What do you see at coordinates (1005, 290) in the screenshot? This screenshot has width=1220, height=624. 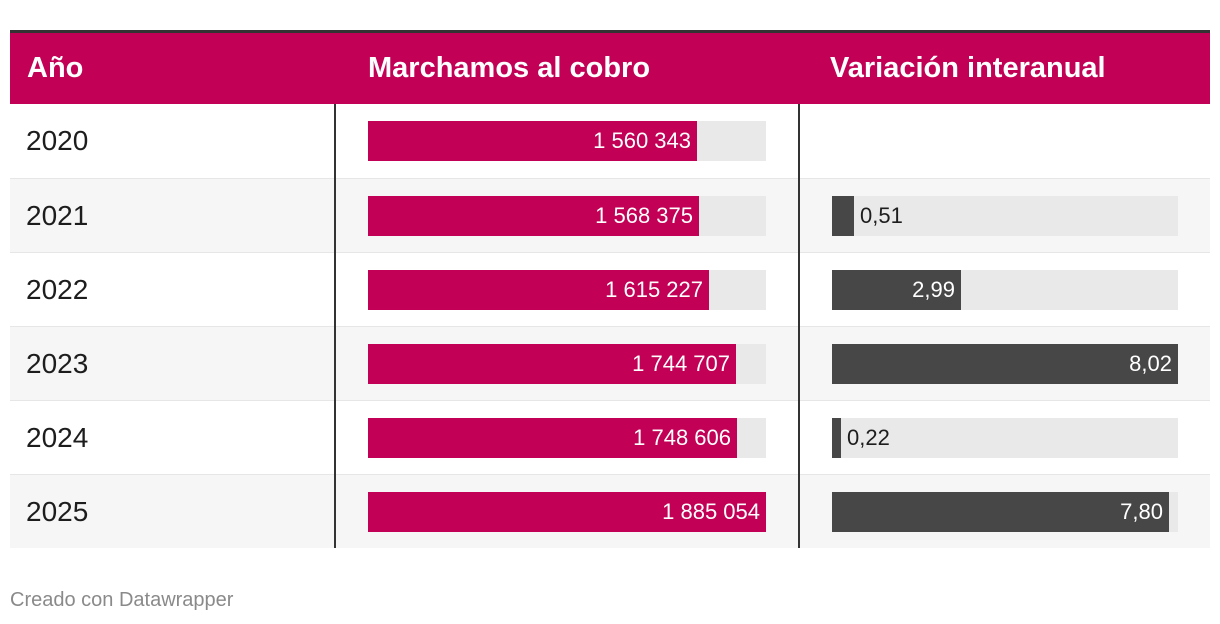 I see `variacion-track: 2,99` at bounding box center [1005, 290].